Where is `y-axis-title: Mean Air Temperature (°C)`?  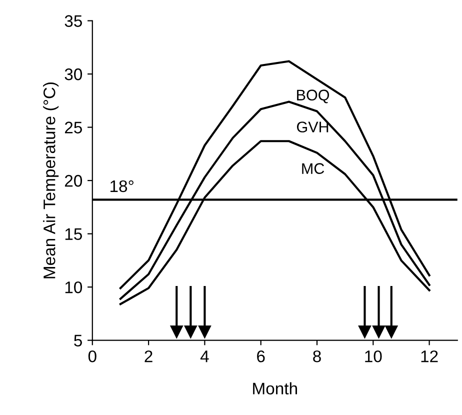
y-axis-title: Mean Air Temperature (°C) is located at coordinates (51, 180).